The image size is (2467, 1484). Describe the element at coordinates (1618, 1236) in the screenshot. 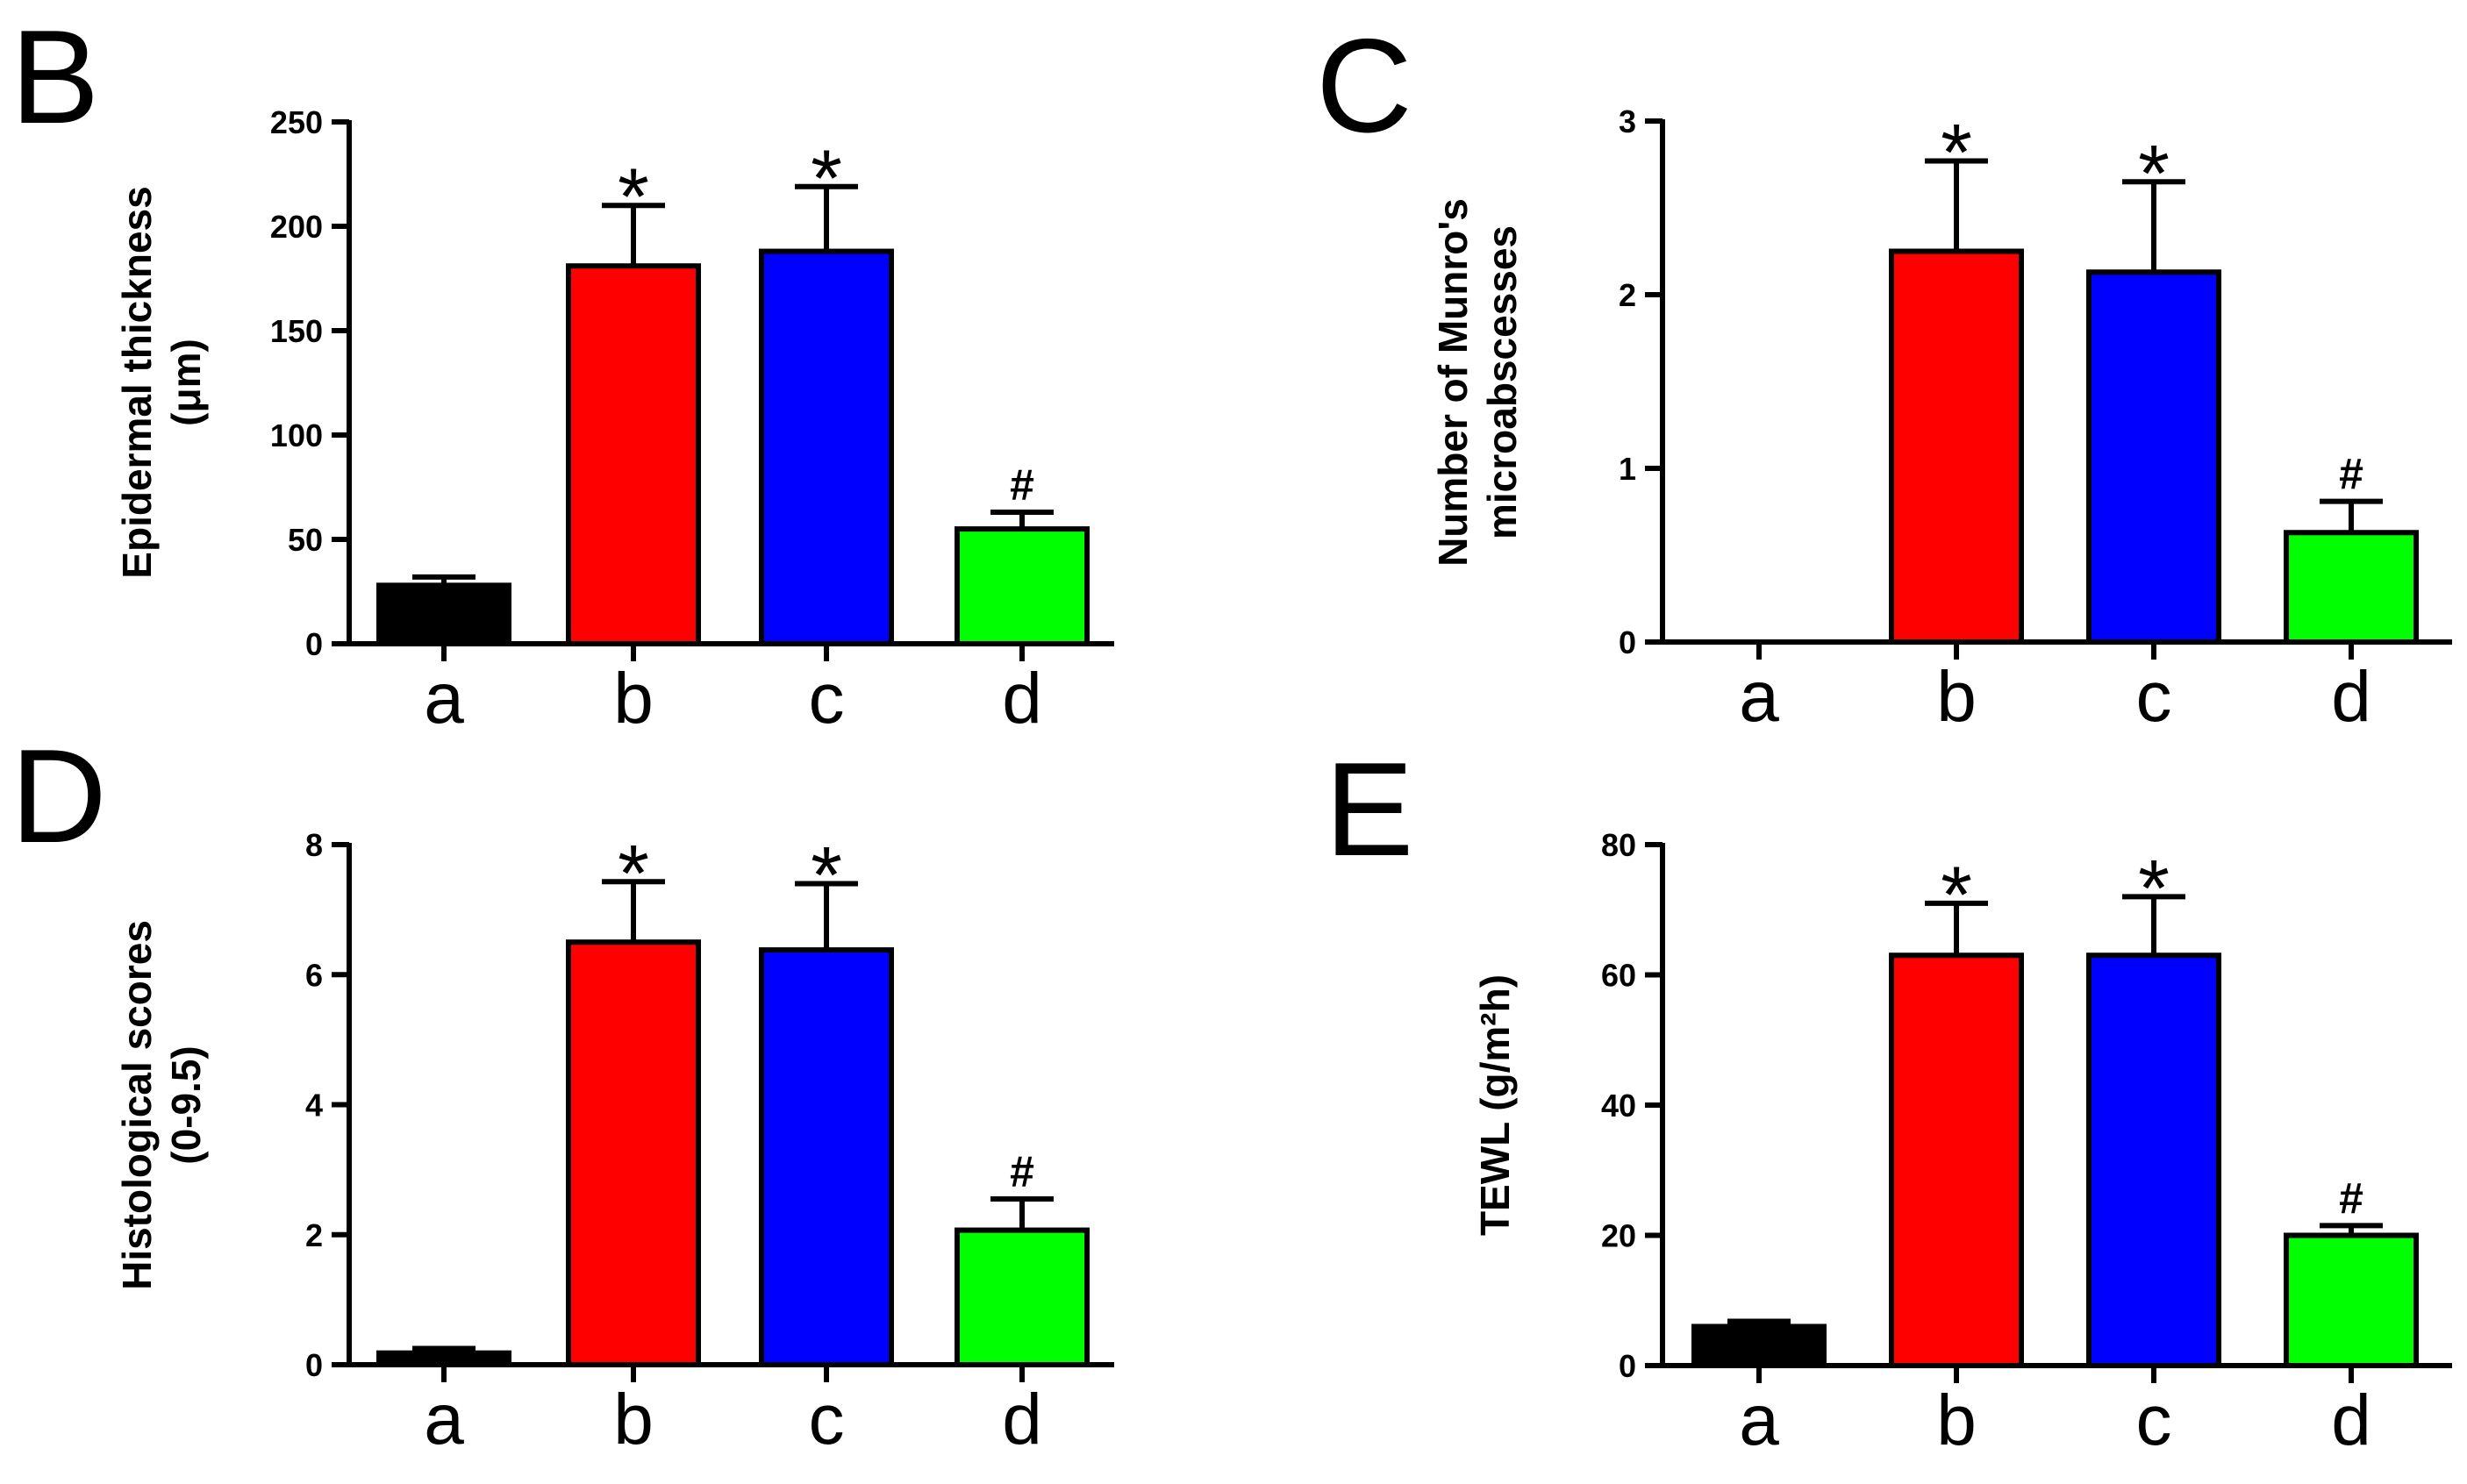

I see `y-tick-label: 20` at that location.